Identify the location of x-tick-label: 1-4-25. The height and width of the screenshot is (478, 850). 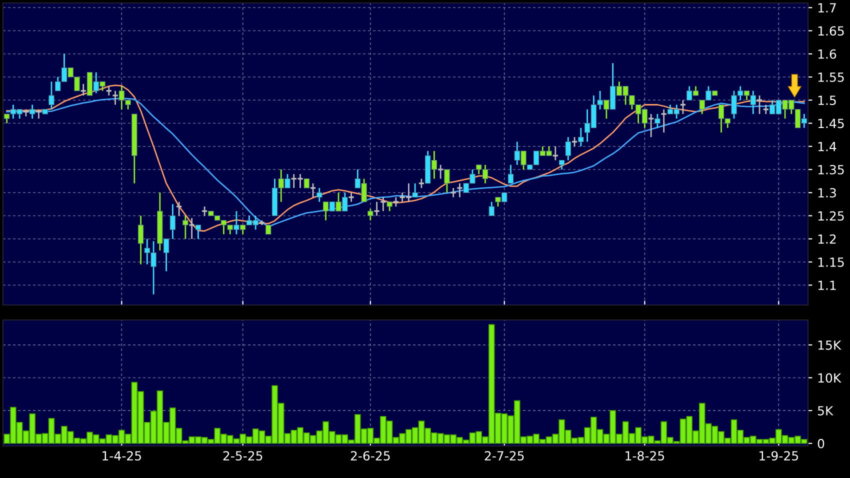
(121, 456).